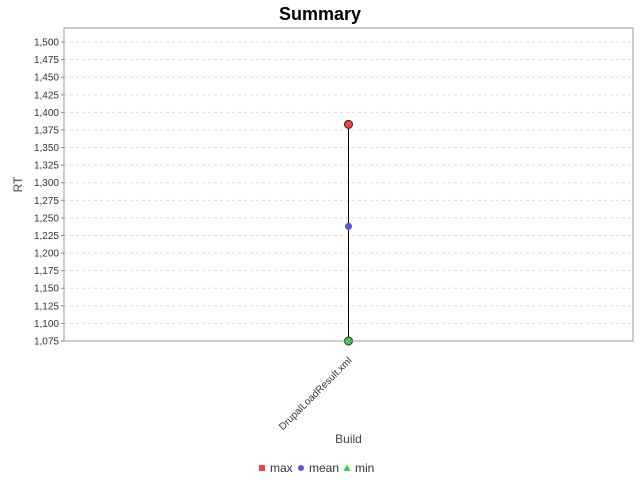 This screenshot has height=480, width=640. What do you see at coordinates (46, 342) in the screenshot?
I see `y-tick-label: 1,075` at bounding box center [46, 342].